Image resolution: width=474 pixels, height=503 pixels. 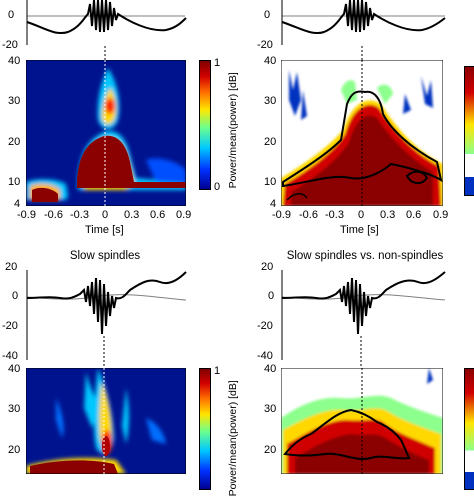 What do you see at coordinates (106, 133) in the screenshot?
I see `tl-spectrogram` at bounding box center [106, 133].